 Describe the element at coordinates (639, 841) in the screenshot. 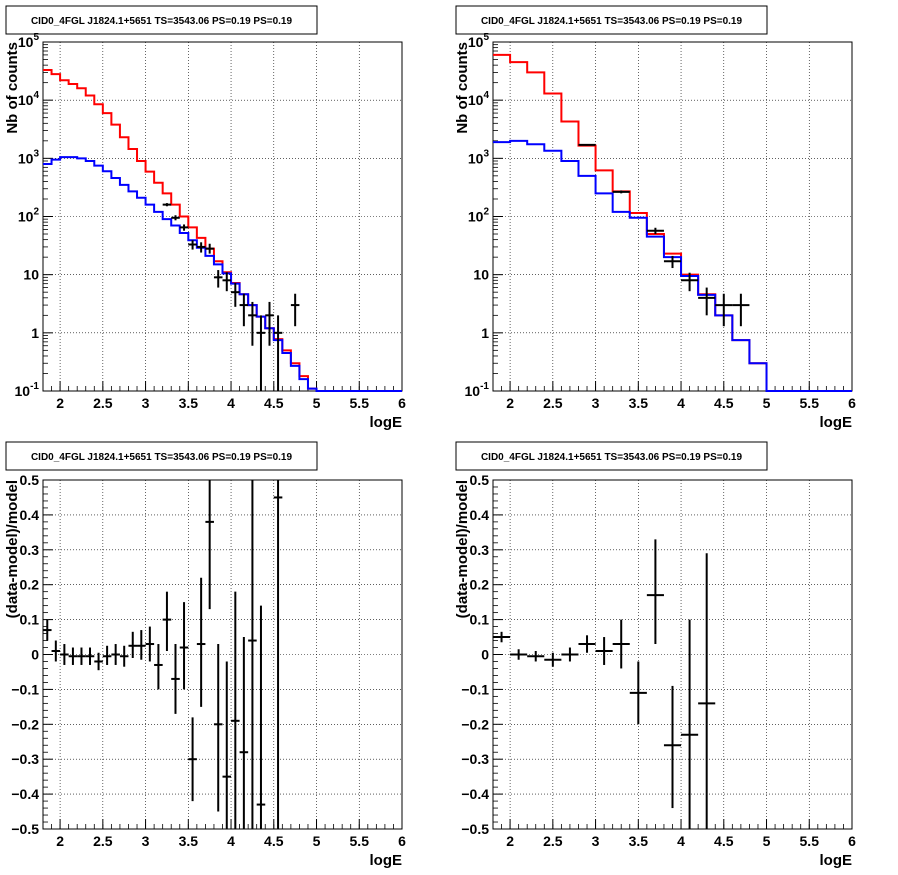

I see `x-tick-label: 3.5` at that location.